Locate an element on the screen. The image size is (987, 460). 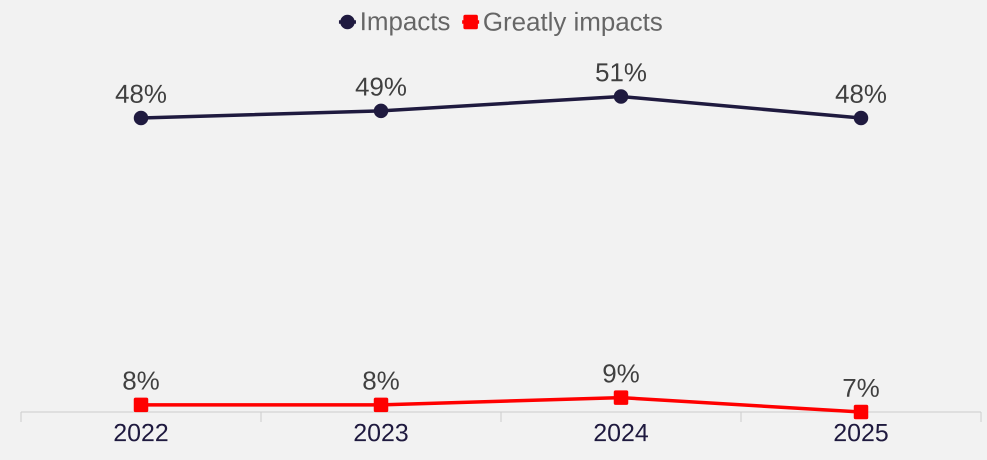
data-label: 51% is located at coordinates (621, 72).